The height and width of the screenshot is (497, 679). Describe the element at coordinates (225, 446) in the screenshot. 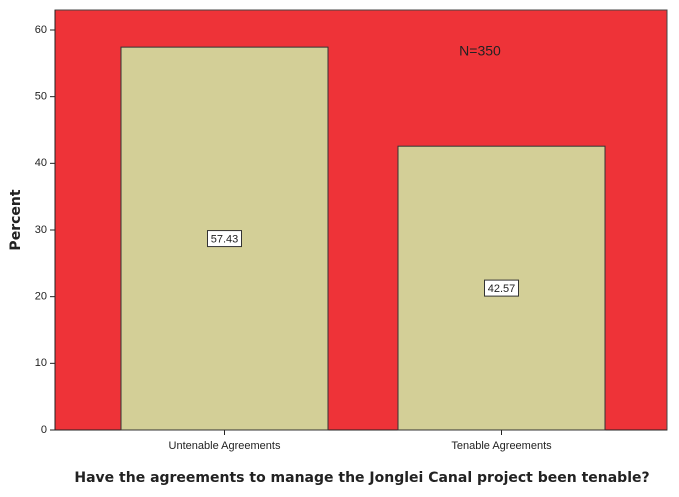

I see `x-tick-label: Untenable Agreements` at that location.